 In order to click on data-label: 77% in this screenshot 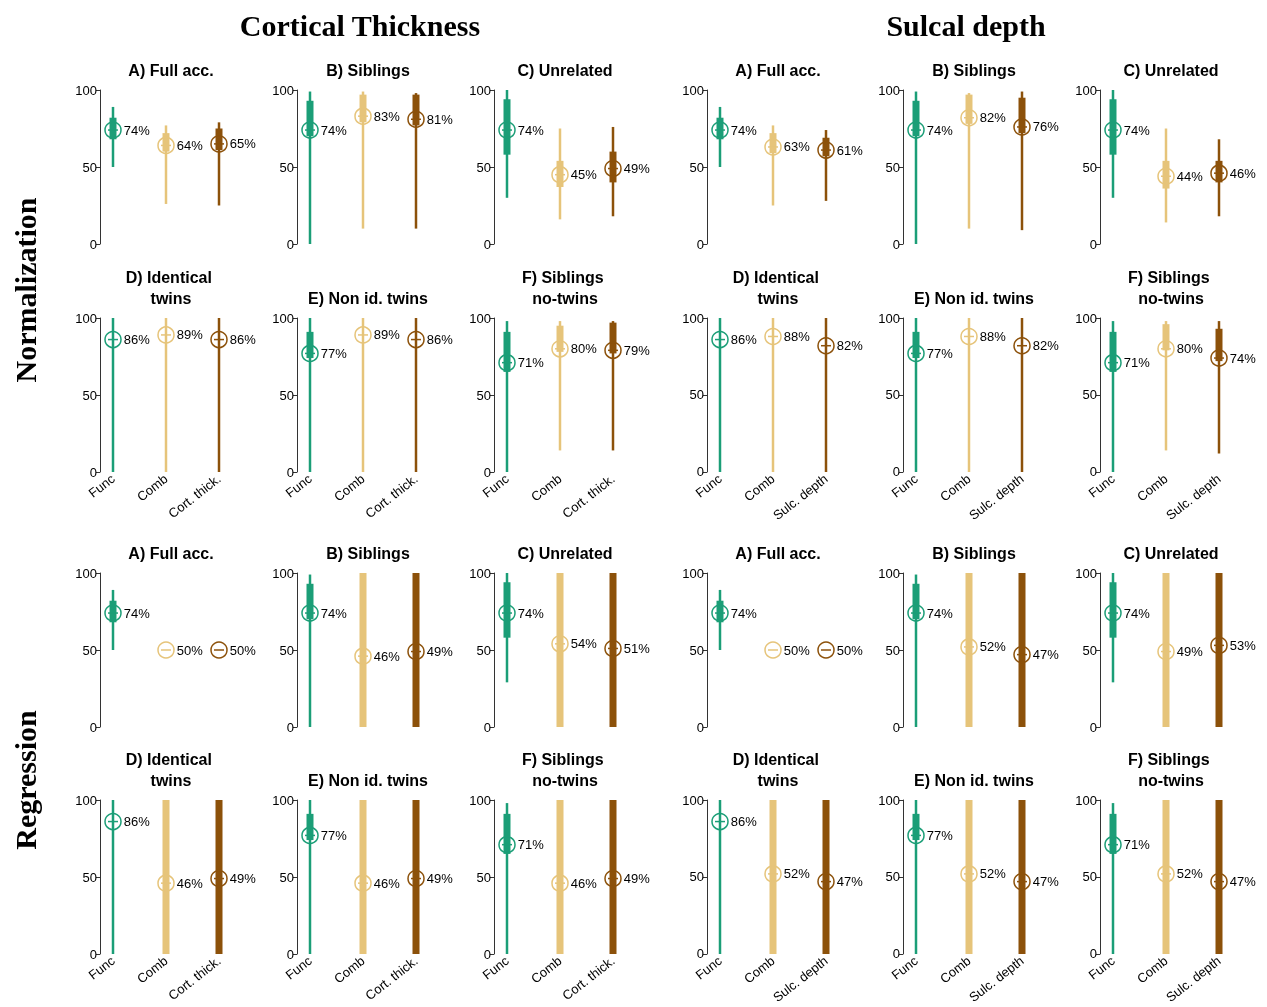, I will do `click(940, 835)`.